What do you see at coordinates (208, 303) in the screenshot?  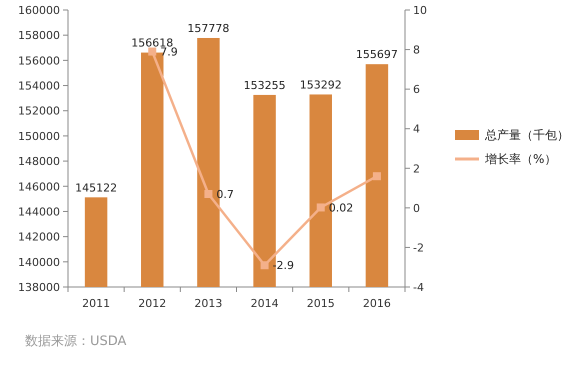 I see `x-tick-label: 2013` at bounding box center [208, 303].